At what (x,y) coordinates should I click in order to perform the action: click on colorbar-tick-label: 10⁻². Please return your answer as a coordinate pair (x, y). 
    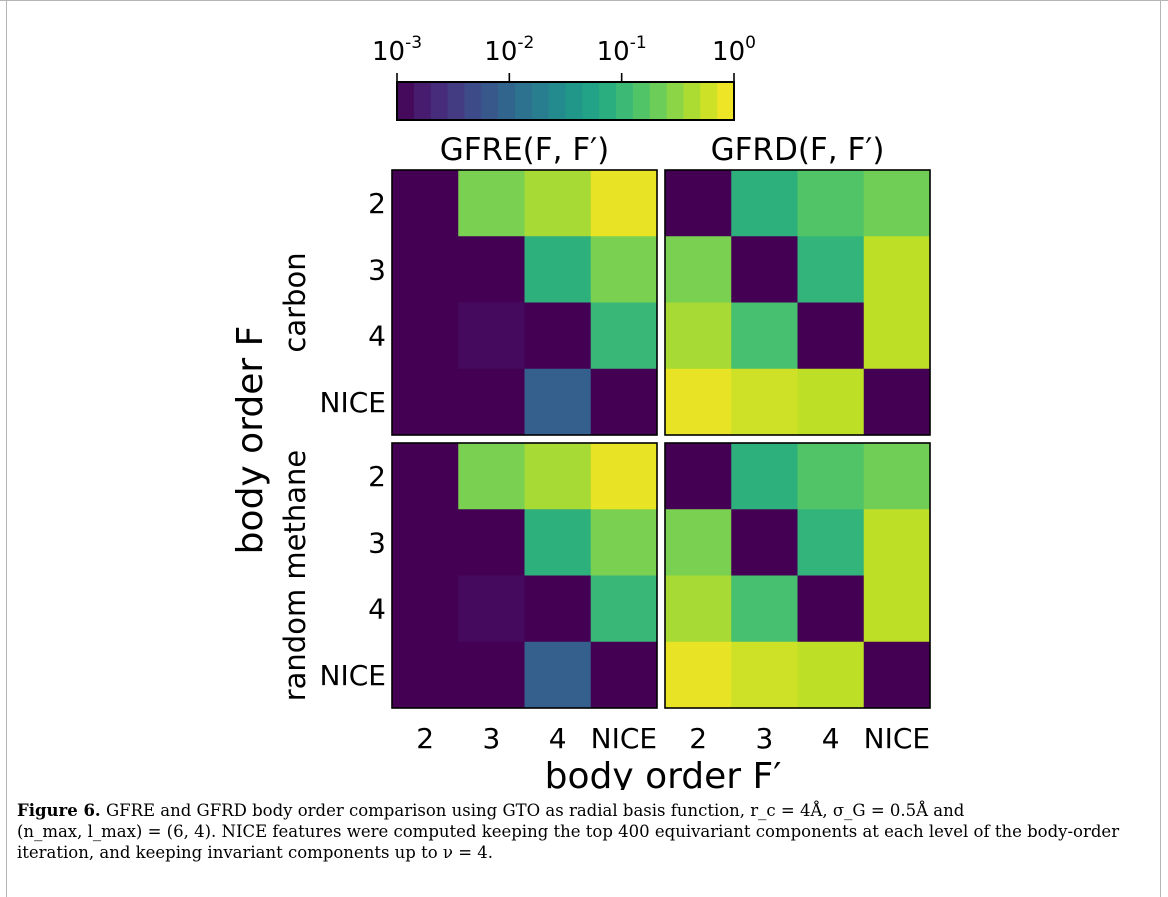
    Looking at the image, I should click on (509, 50).